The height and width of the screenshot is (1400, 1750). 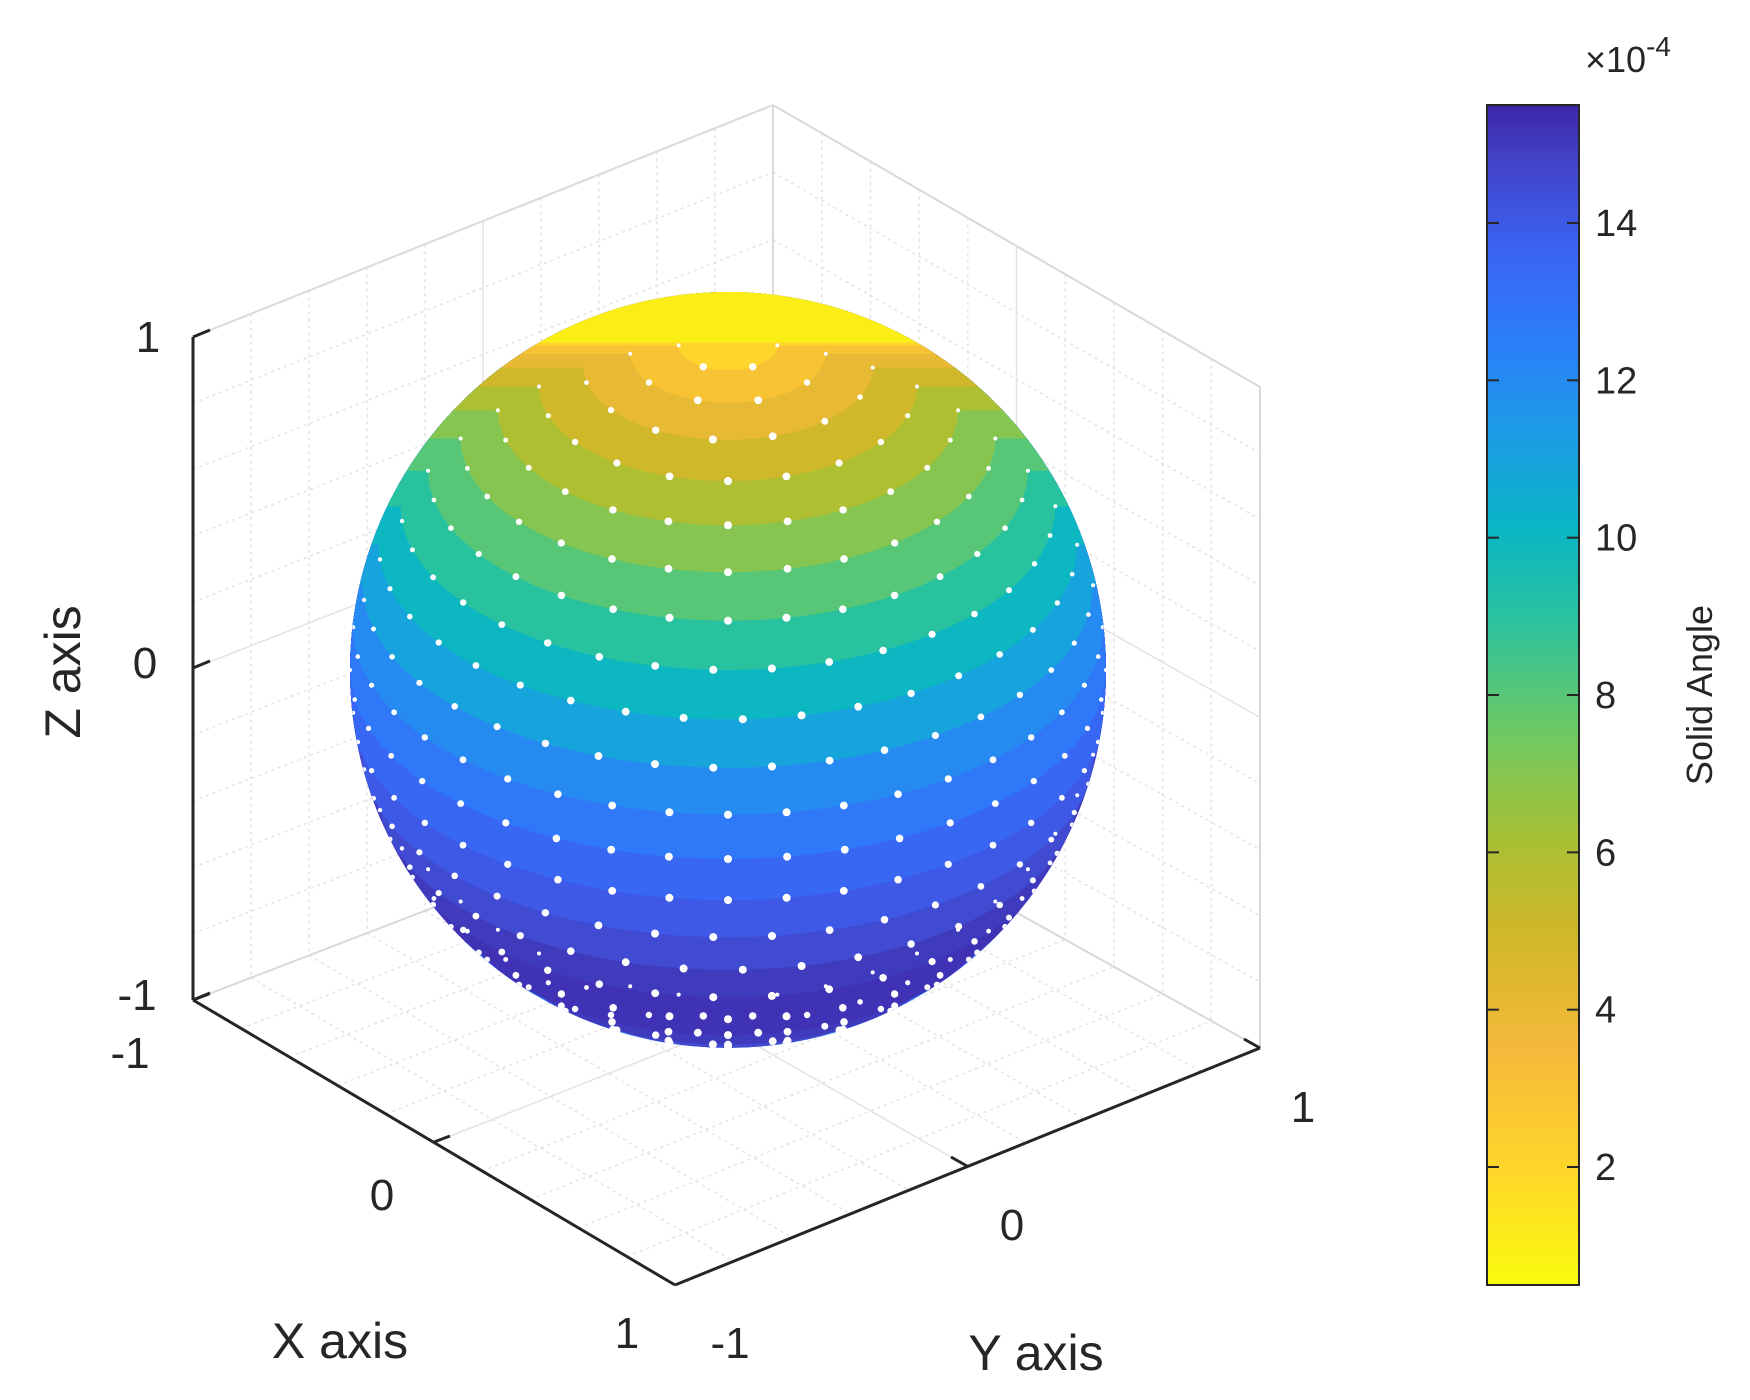 What do you see at coordinates (1533, 695) in the screenshot?
I see `colorbar-gradient` at bounding box center [1533, 695].